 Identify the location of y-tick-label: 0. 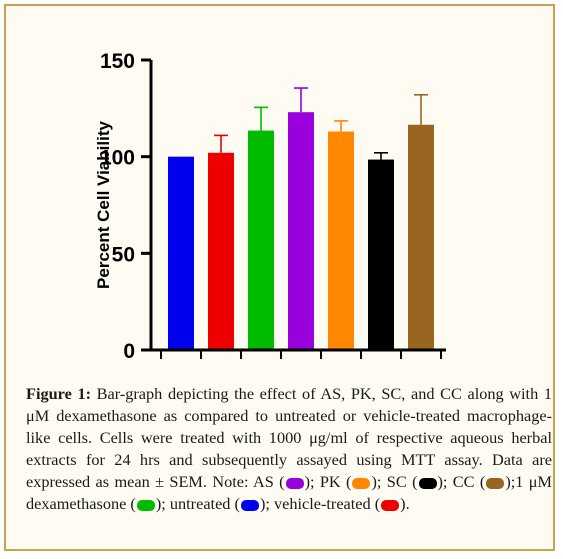
(129, 351).